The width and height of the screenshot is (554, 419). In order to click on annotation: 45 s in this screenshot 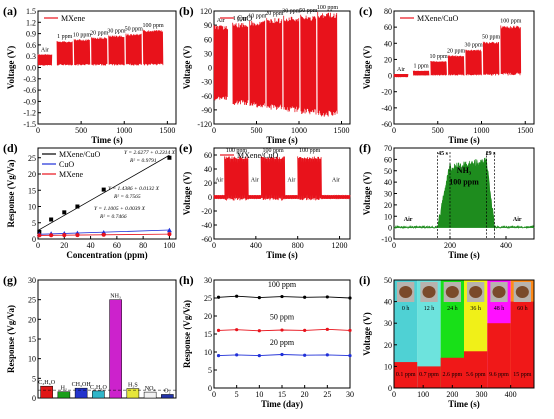, I will do `click(443, 154)`.